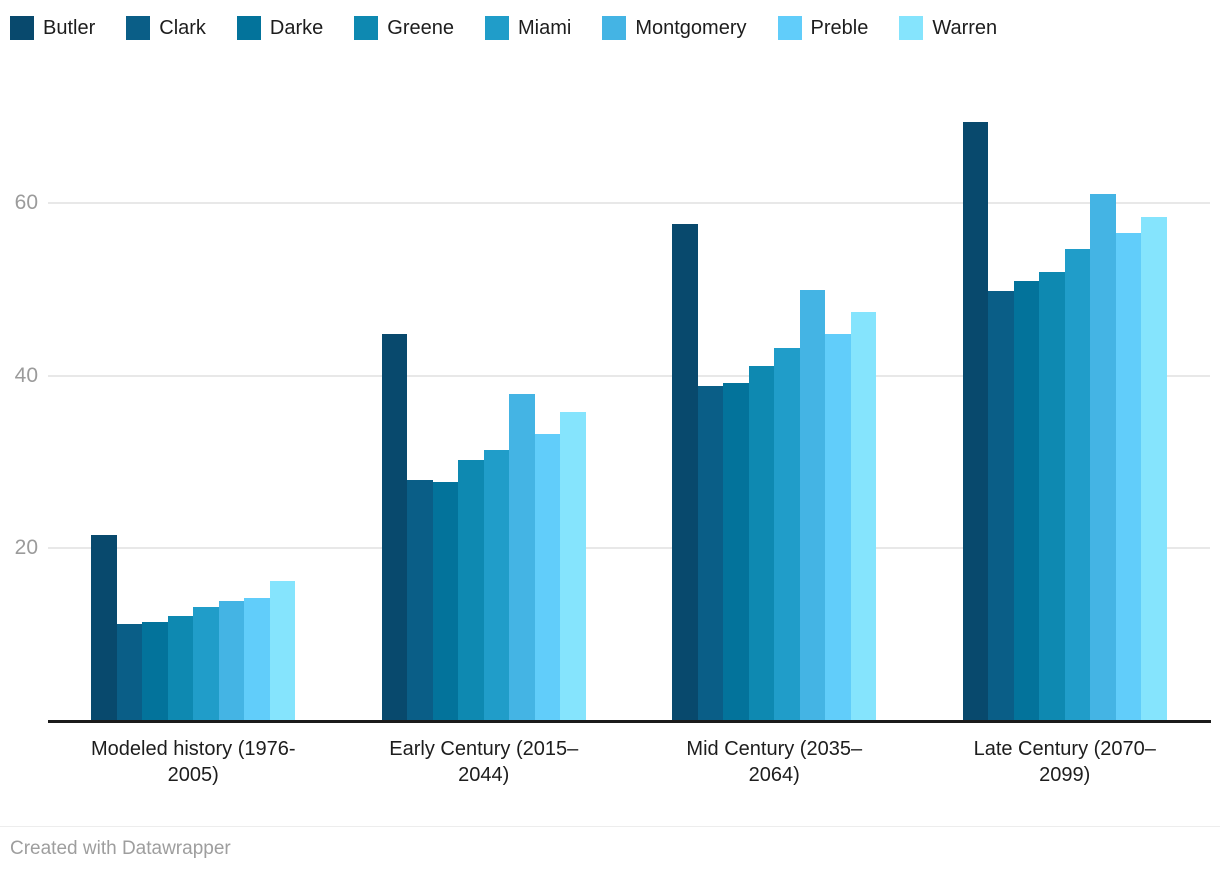 Image resolution: width=1220 pixels, height=872 pixels. I want to click on legend-label: Butler, so click(69, 28).